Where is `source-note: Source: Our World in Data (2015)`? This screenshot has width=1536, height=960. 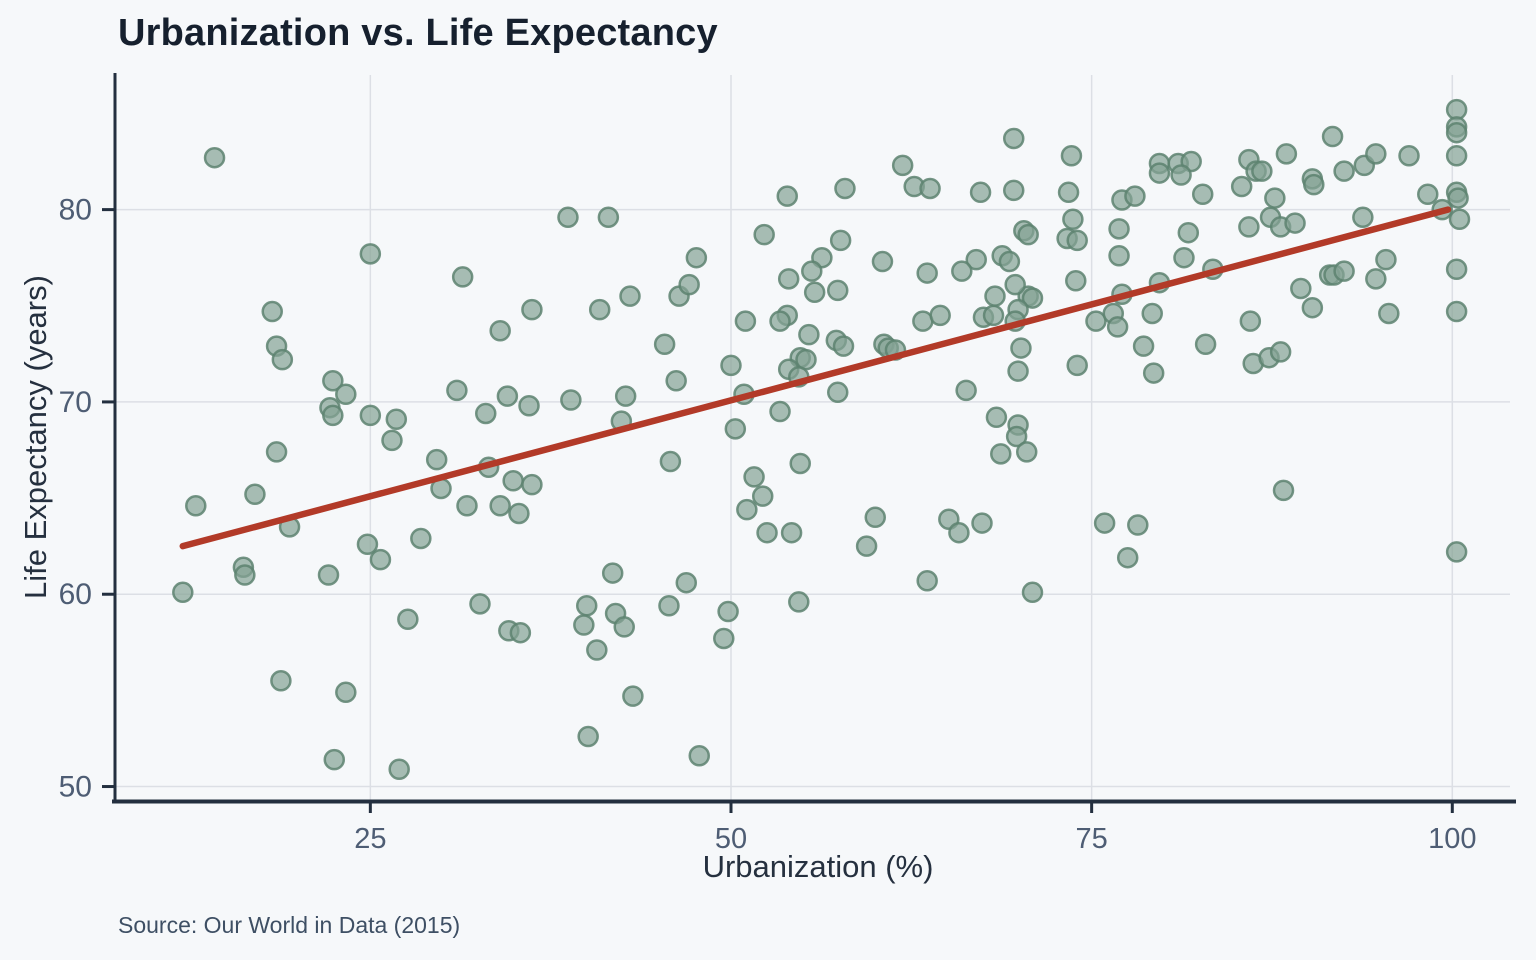 source-note: Source: Our World in Data (2015) is located at coordinates (289, 925).